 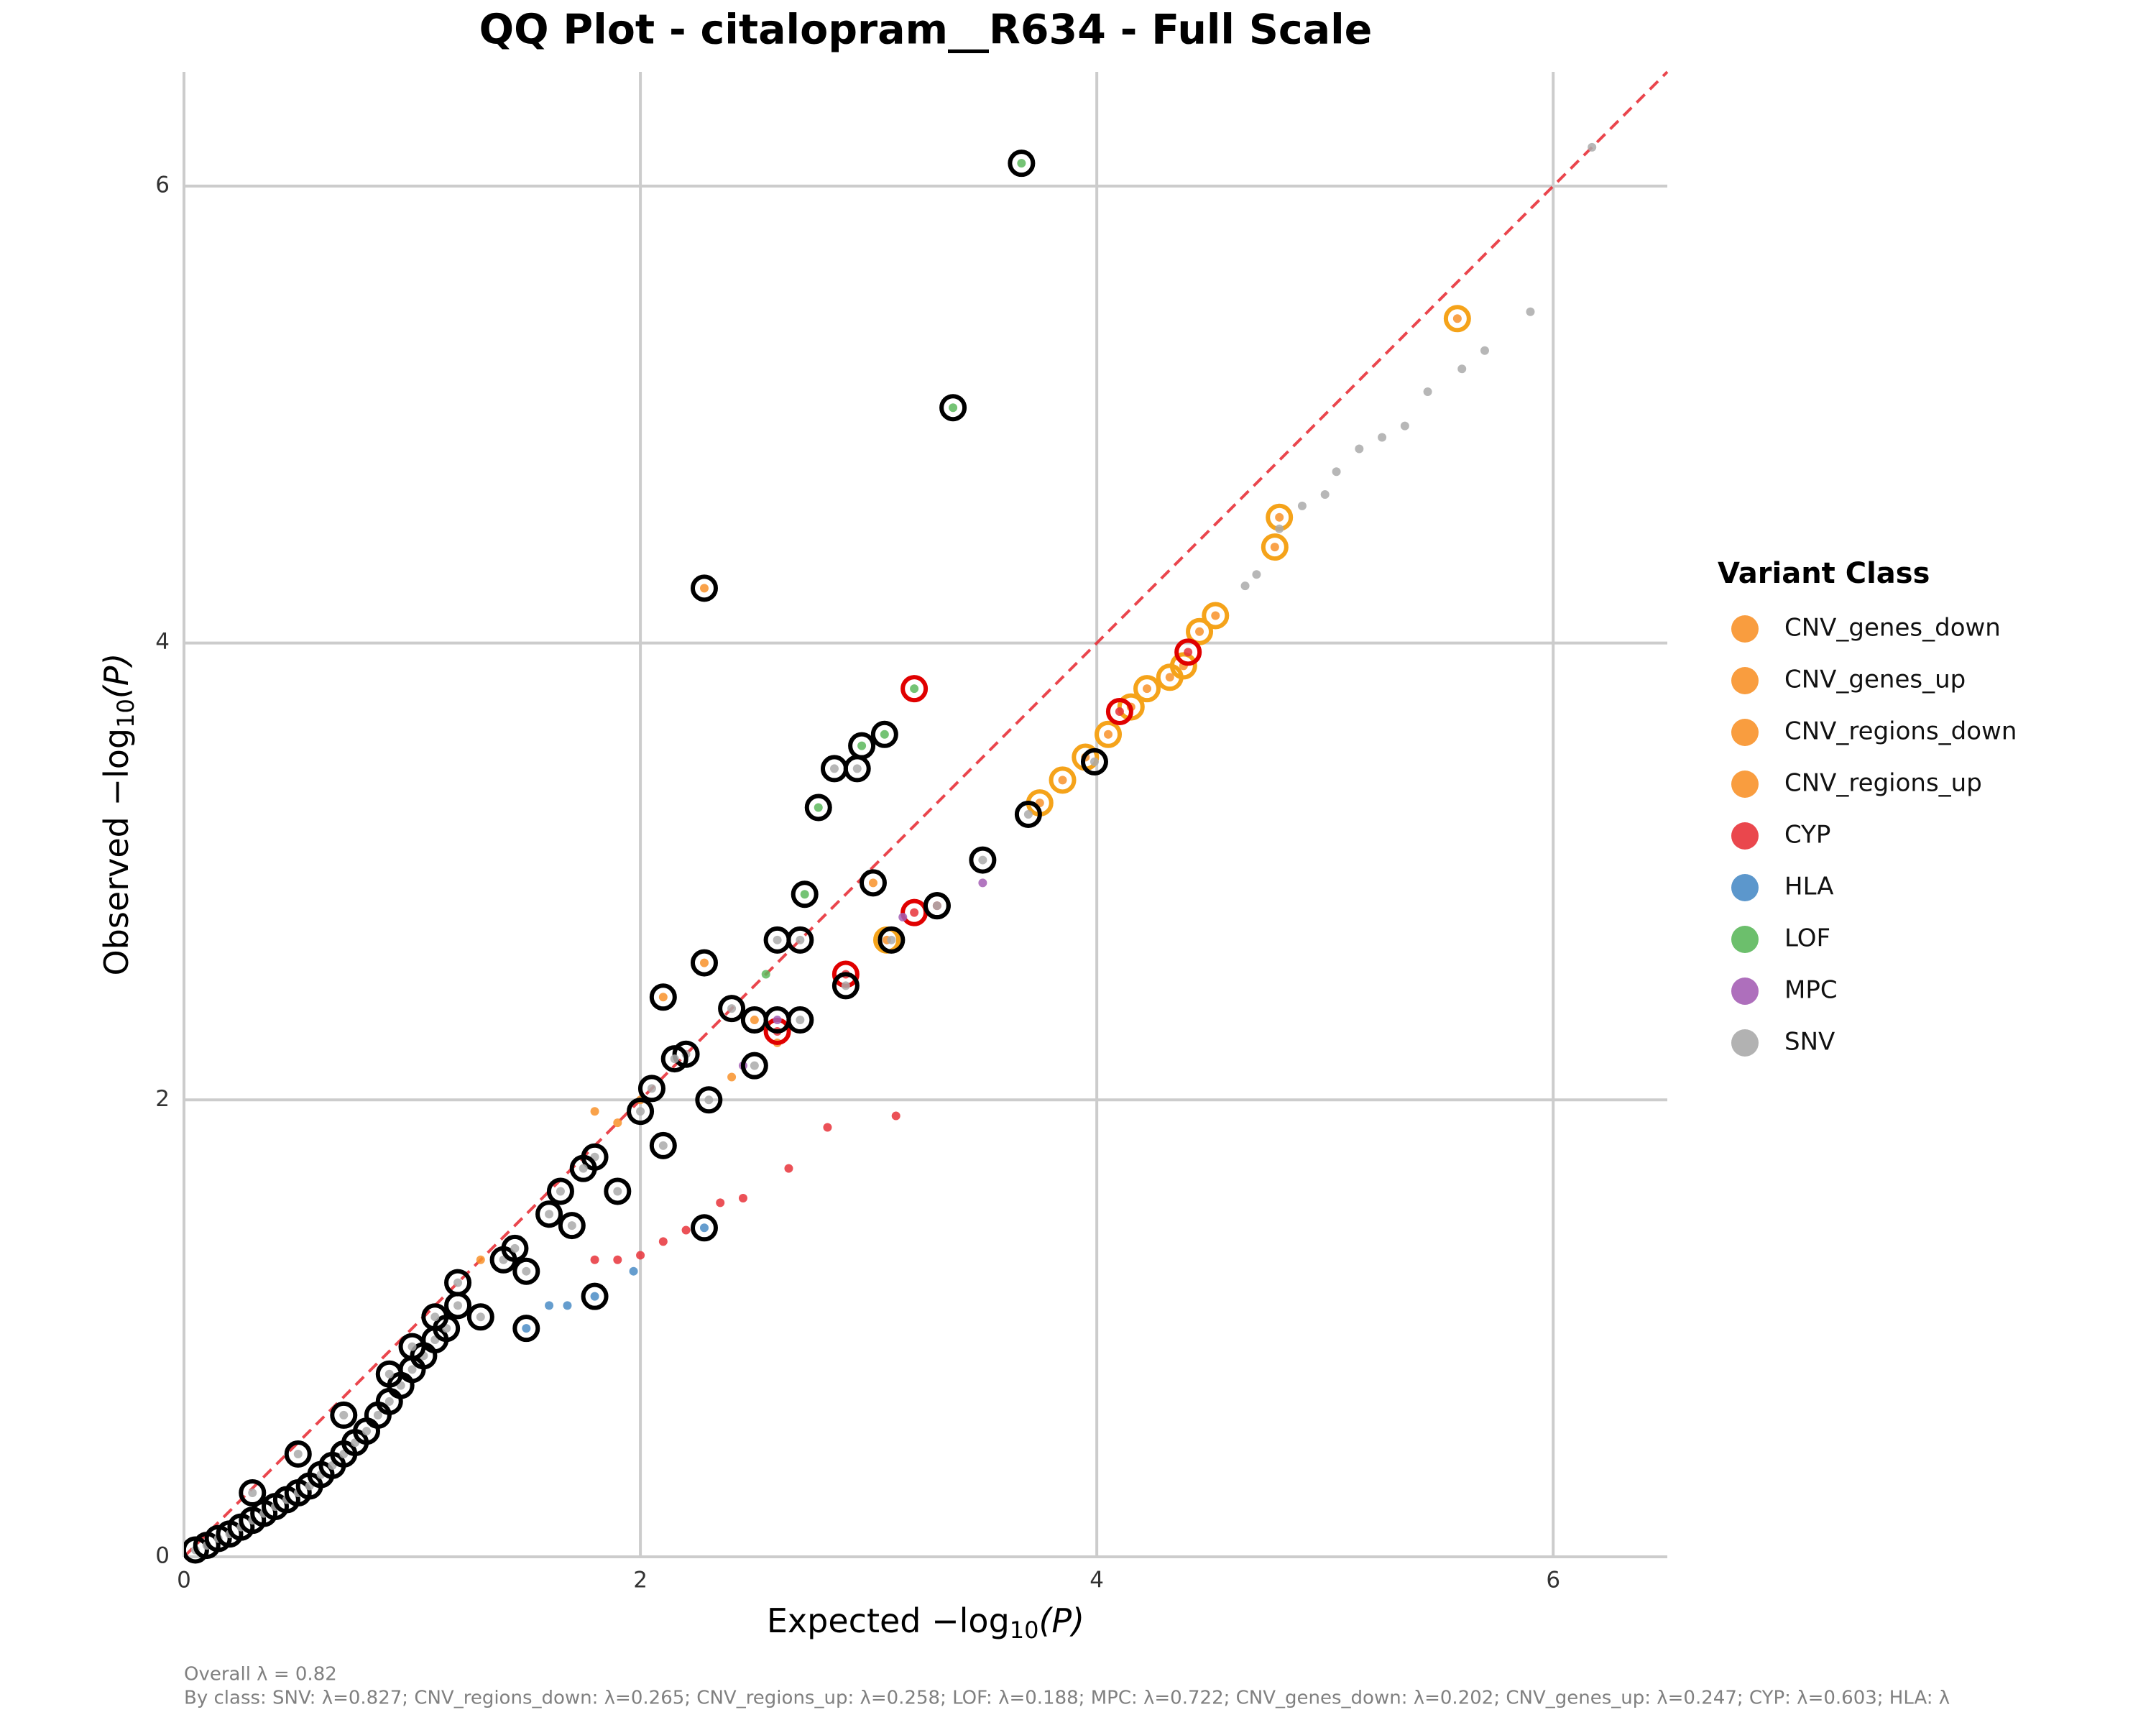 What do you see at coordinates (1892, 628) in the screenshot?
I see `legend-label: CNV_genes_down` at bounding box center [1892, 628].